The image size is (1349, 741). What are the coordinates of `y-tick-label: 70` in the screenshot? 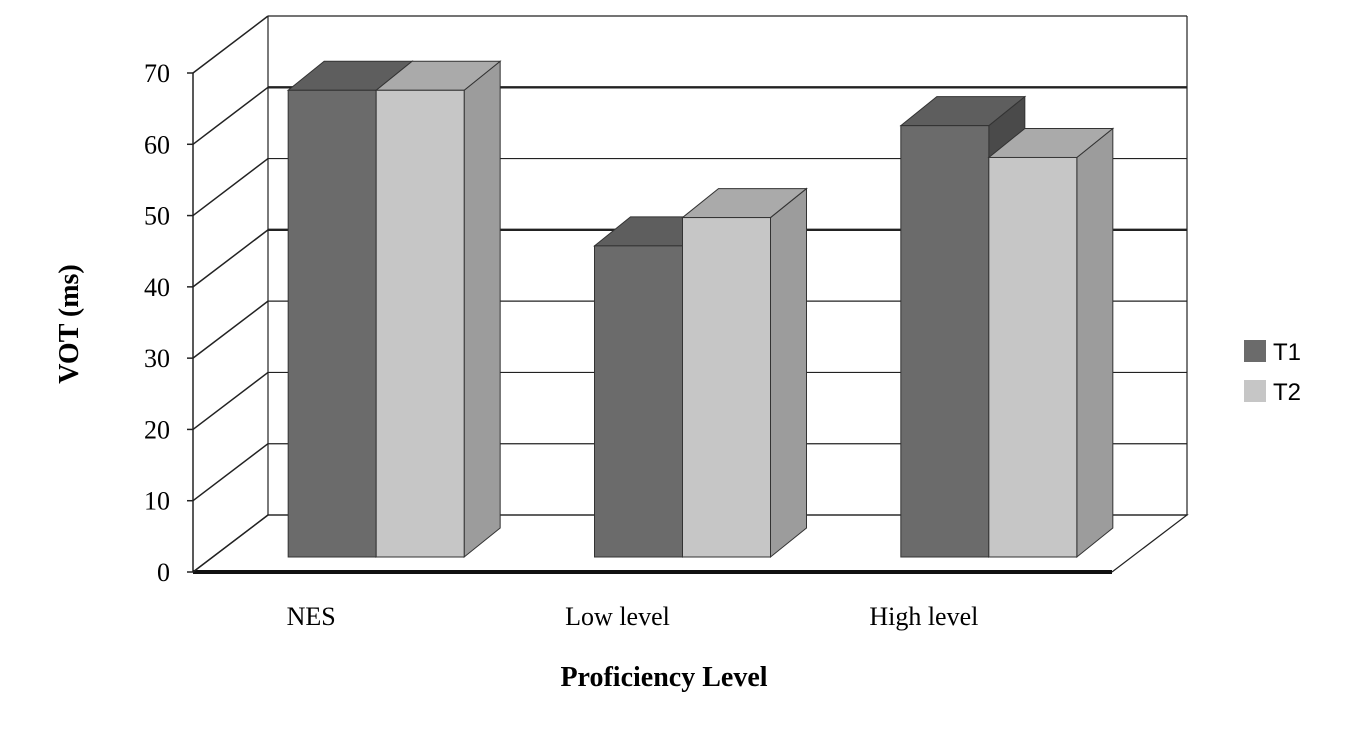 It's located at (157, 73).